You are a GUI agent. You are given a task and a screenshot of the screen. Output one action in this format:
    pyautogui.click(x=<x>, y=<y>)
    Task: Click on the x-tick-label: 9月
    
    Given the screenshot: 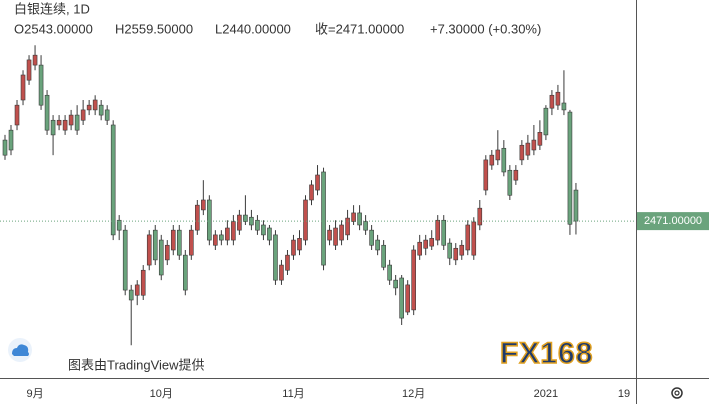 What is the action you would take?
    pyautogui.click(x=34, y=394)
    